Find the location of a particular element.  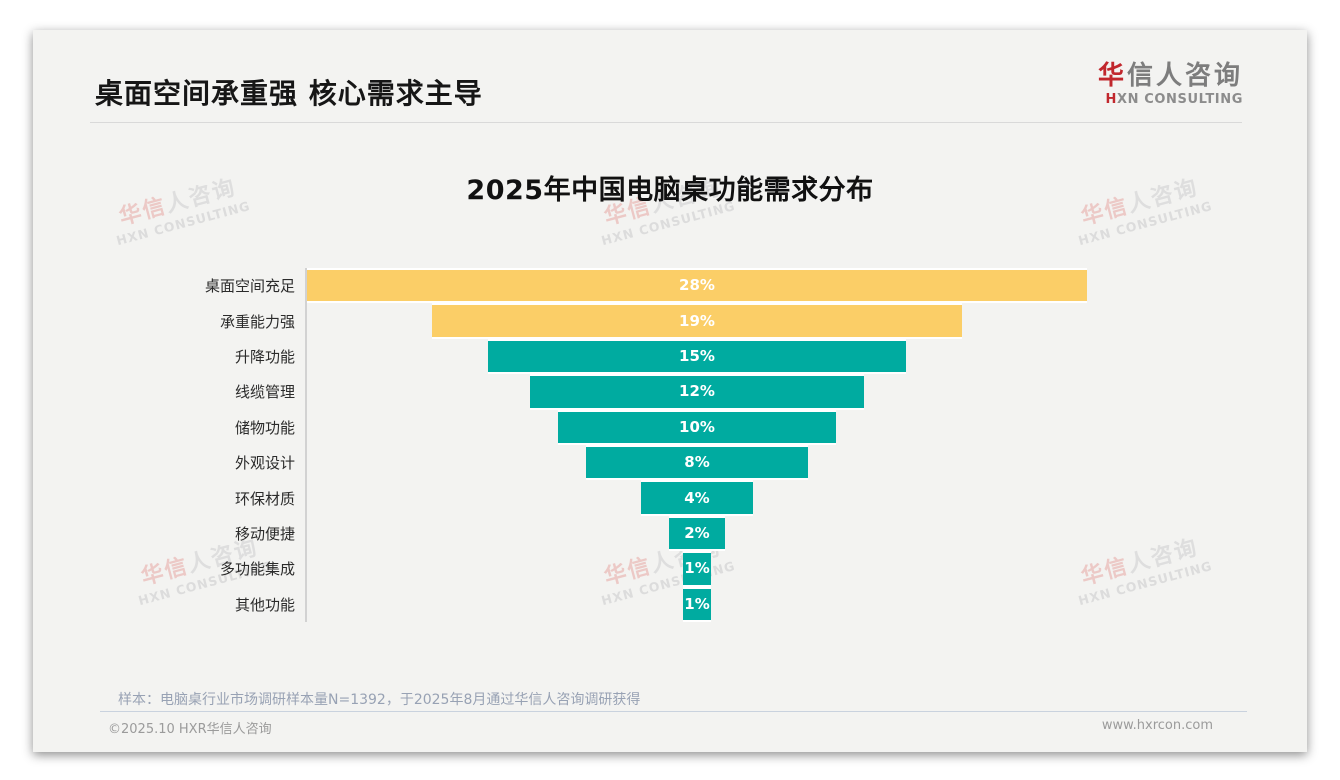

category-label: 升降功能 is located at coordinates (264, 356).